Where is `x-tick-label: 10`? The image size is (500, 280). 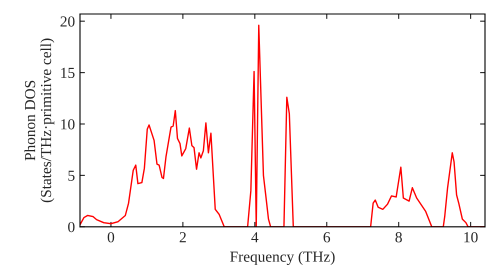 x-tick-label: 10 is located at coordinates (471, 237).